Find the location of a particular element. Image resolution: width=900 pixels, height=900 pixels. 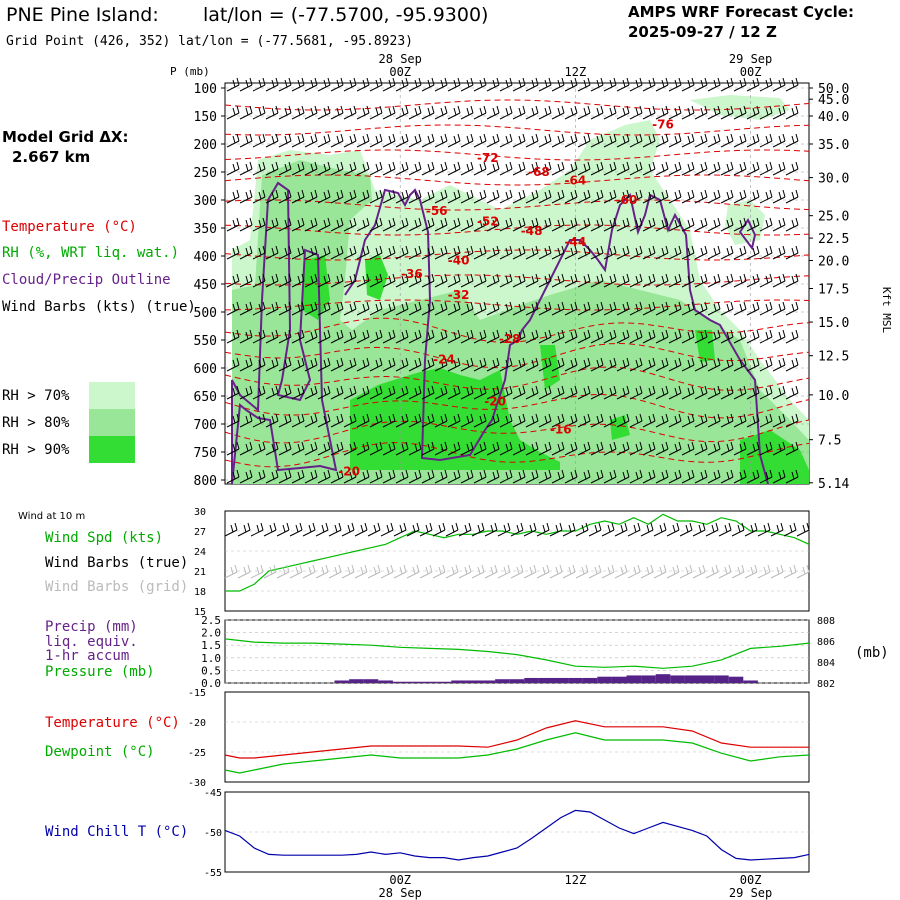

temperature-contour-label: -20 is located at coordinates (495, 402).